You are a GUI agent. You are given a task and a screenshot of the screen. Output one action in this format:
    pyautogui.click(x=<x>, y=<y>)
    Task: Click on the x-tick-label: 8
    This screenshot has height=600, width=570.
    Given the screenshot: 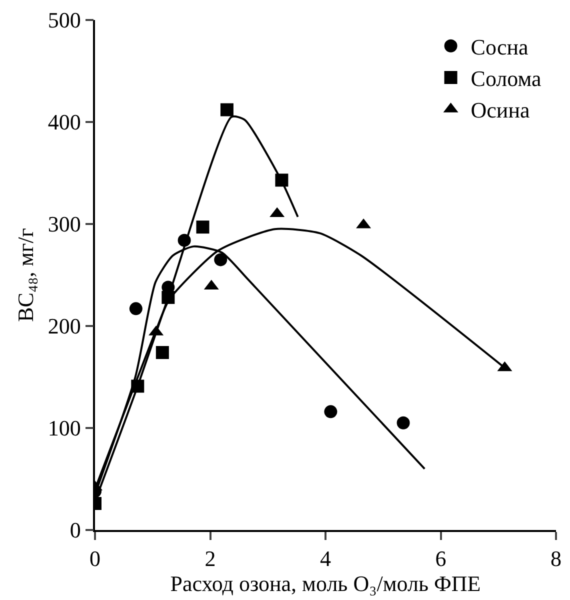 What is the action you would take?
    pyautogui.click(x=556, y=559)
    